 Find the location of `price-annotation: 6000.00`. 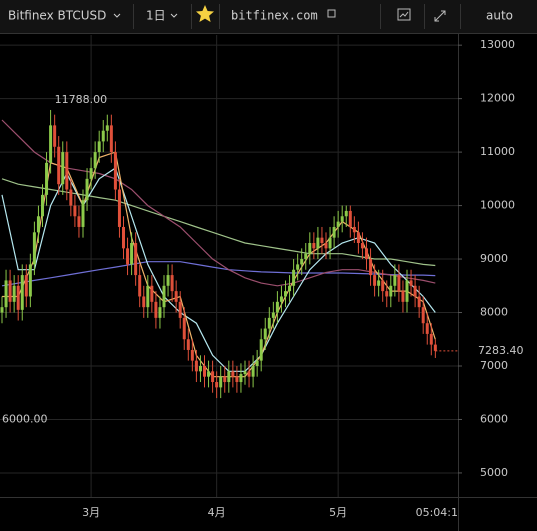

price-annotation: 6000.00 is located at coordinates (25, 418).